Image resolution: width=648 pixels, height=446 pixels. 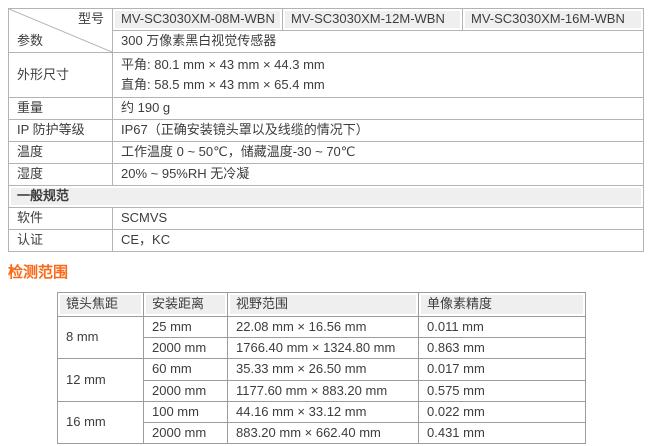 I want to click on table-row: 湿度 20% ~ 95%RH 无冷凝, so click(x=326, y=174).